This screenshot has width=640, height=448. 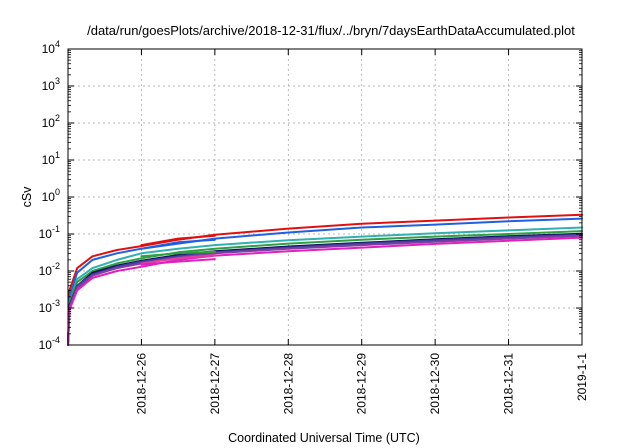 I want to click on y-tick-label: 10², so click(x=51, y=121).